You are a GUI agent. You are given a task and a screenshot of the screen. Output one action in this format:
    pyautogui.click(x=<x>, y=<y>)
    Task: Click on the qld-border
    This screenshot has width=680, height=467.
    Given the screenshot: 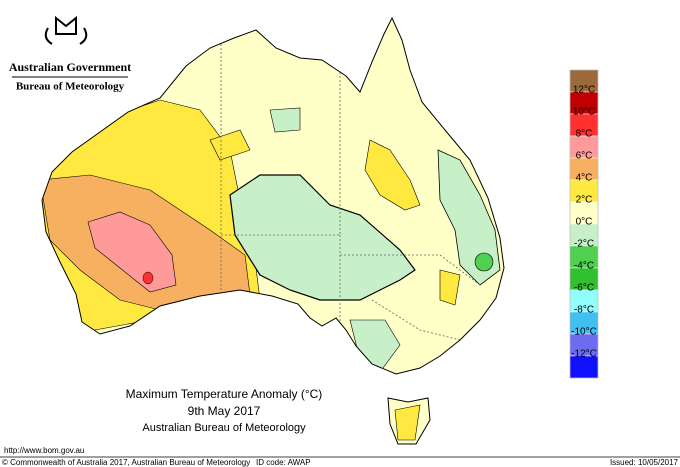 What is the action you would take?
    pyautogui.click(x=410, y=270)
    